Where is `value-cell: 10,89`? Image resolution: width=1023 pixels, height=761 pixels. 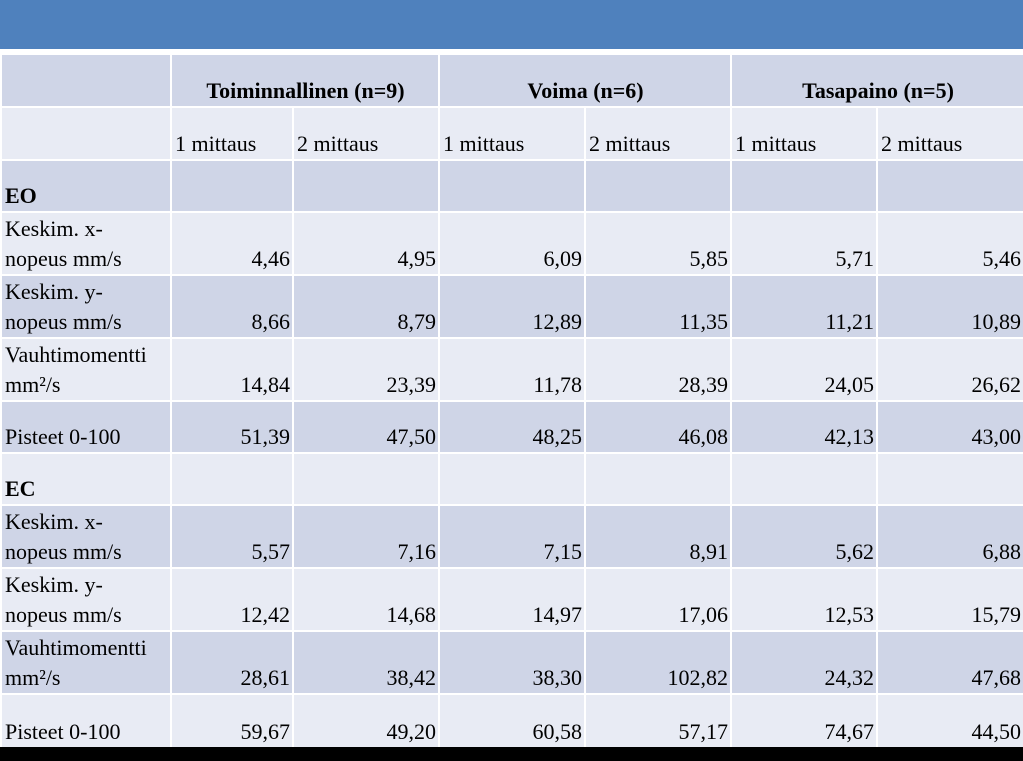 value-cell: 10,89 is located at coordinates (949, 306).